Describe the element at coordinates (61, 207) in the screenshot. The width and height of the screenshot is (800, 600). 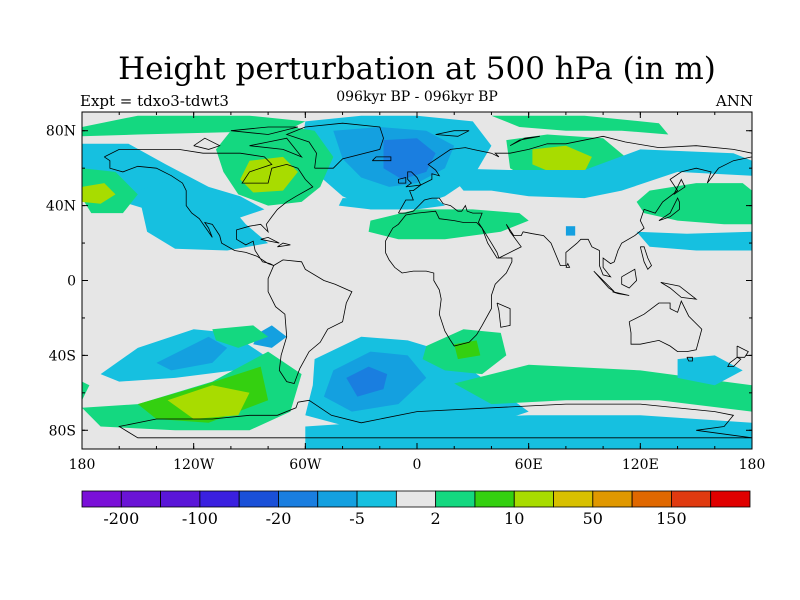
I see `lat-tick-label: 40N` at that location.